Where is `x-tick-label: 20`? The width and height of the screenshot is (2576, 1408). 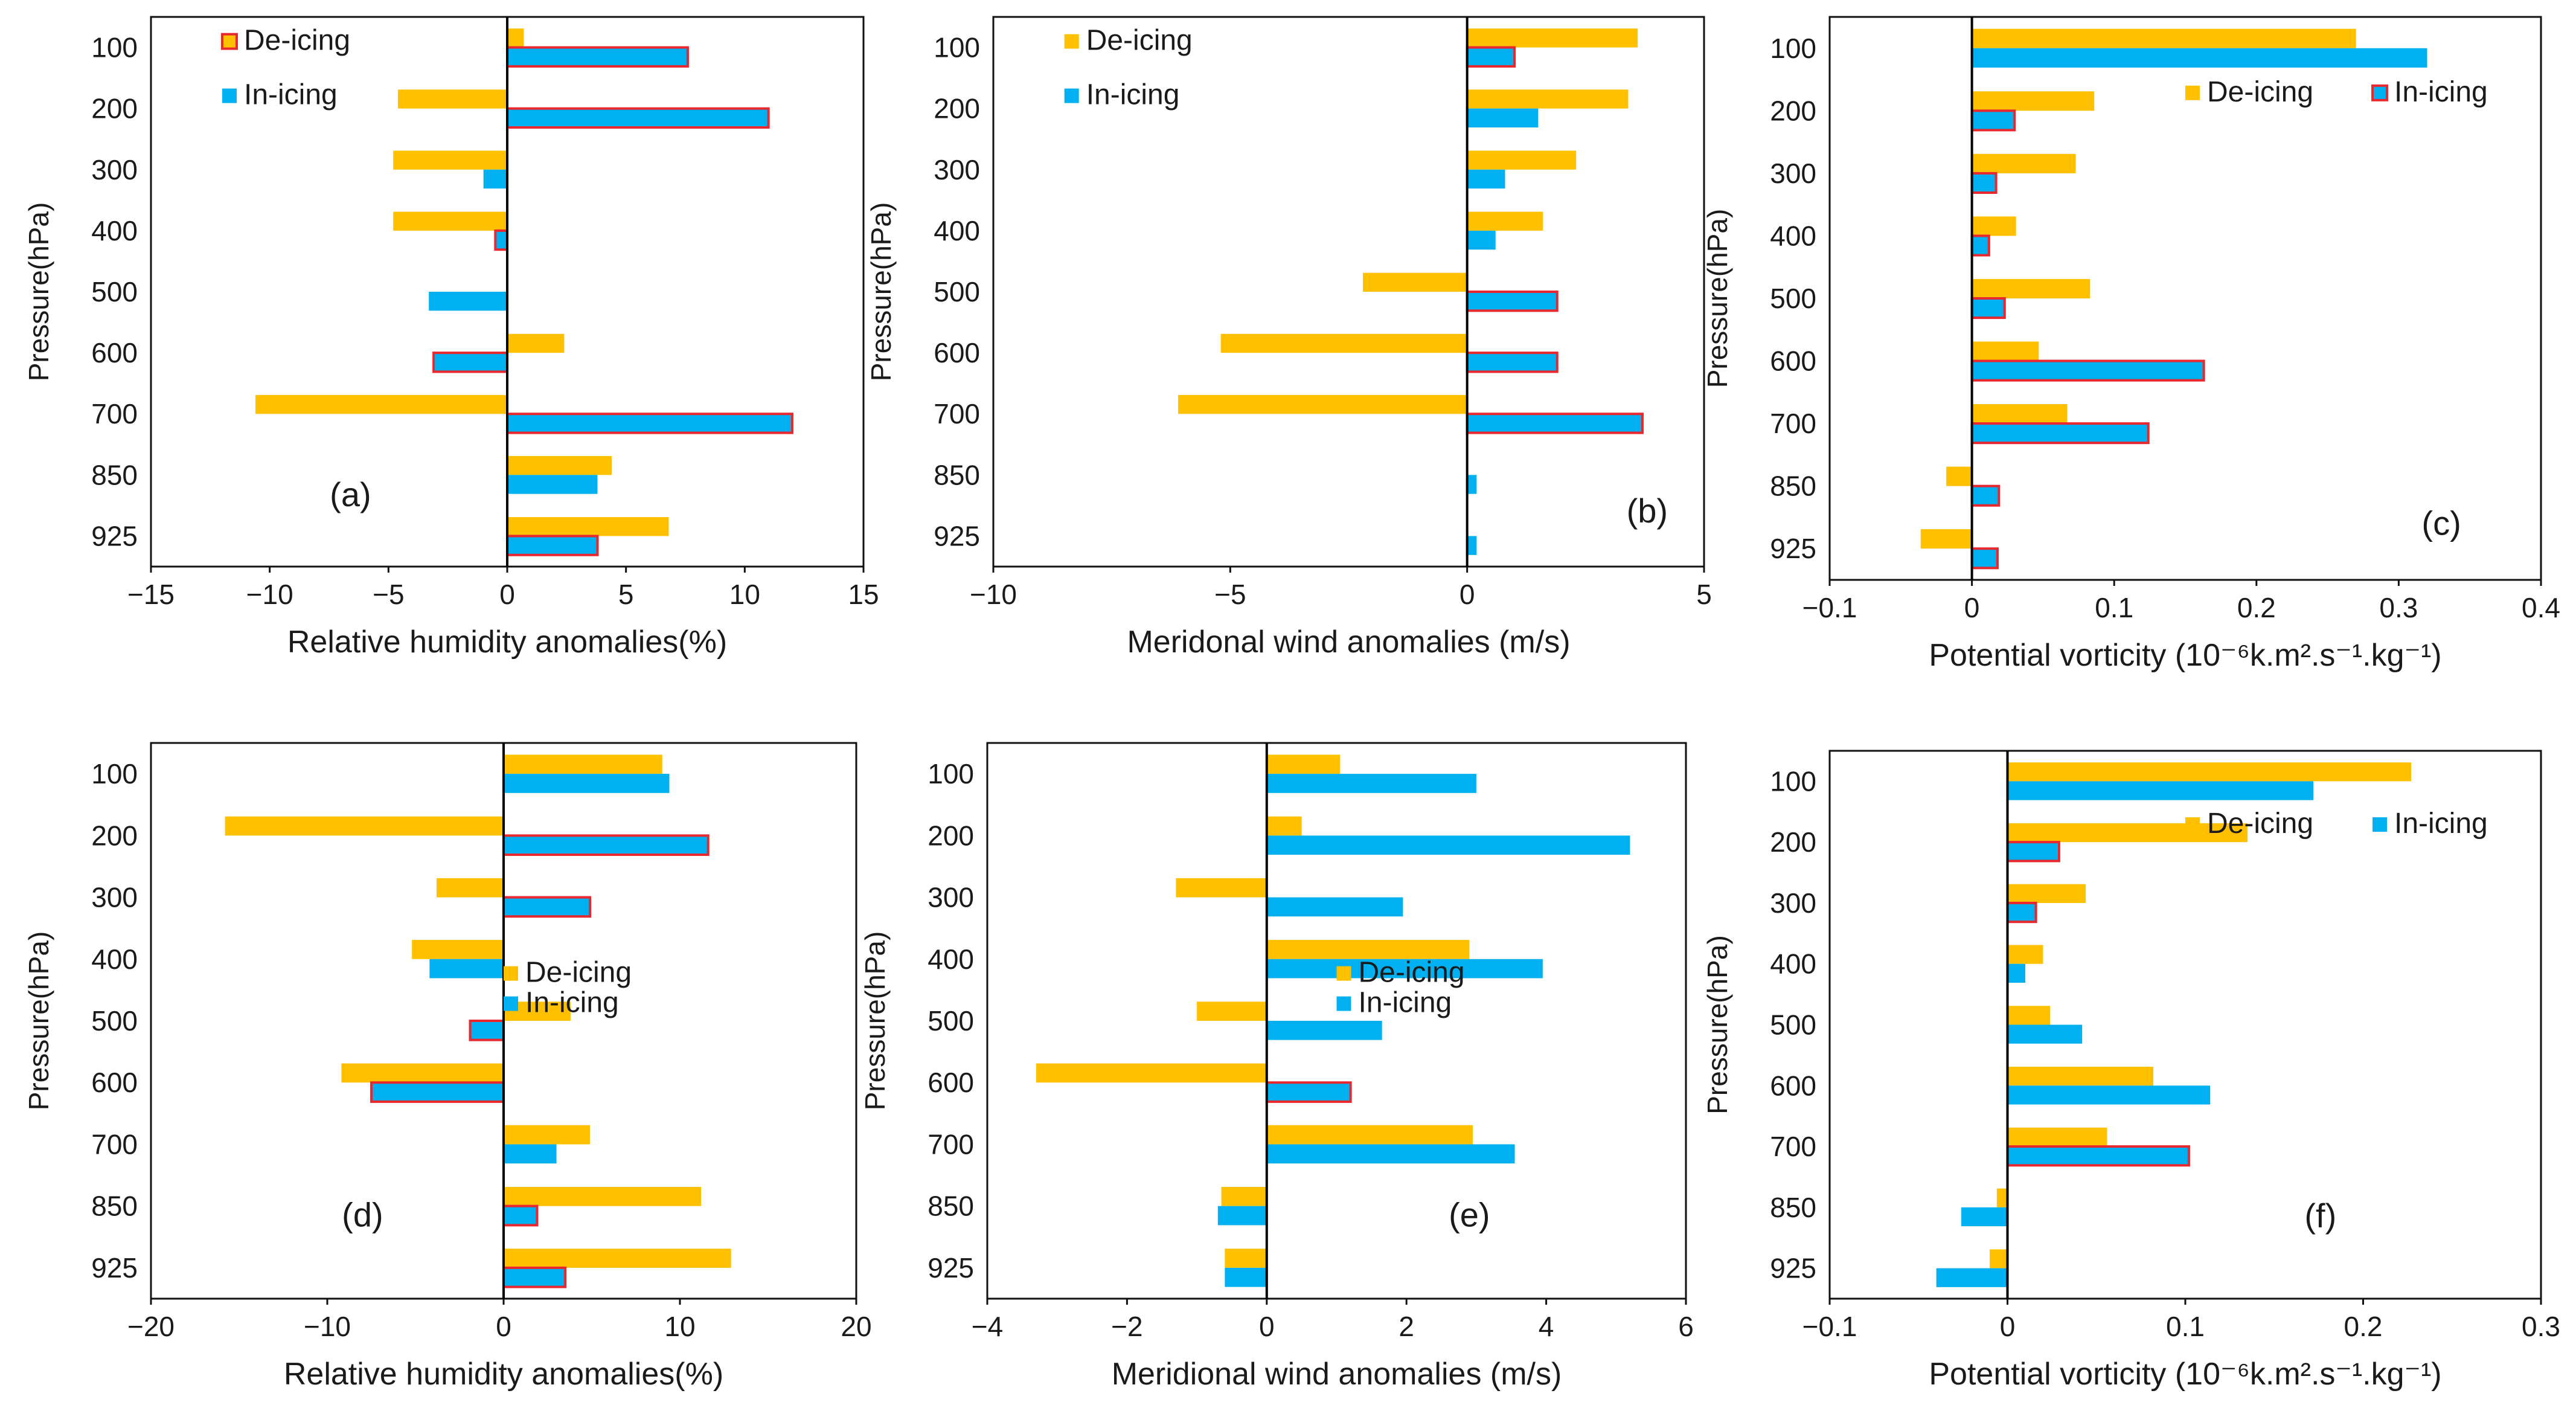
x-tick-label: 20 is located at coordinates (856, 1326).